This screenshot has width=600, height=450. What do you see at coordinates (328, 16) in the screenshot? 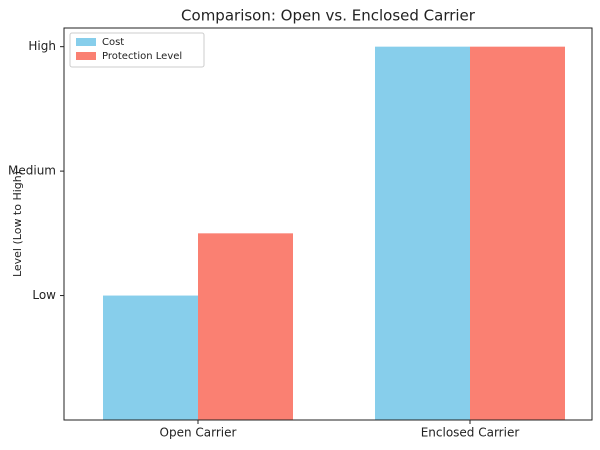
I see `chart-title: Comparison: Open vs. Enclosed Carrier` at bounding box center [328, 16].